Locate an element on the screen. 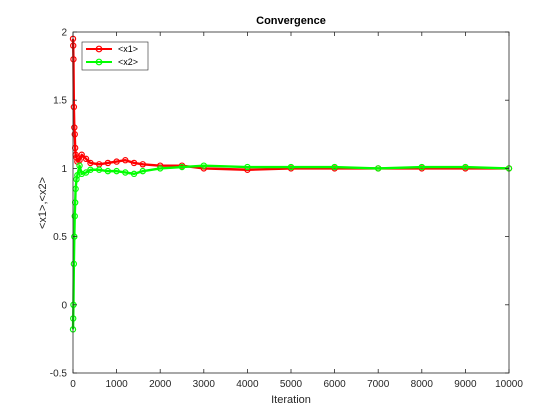  y-tick-label: 0.5 is located at coordinates (60, 237).